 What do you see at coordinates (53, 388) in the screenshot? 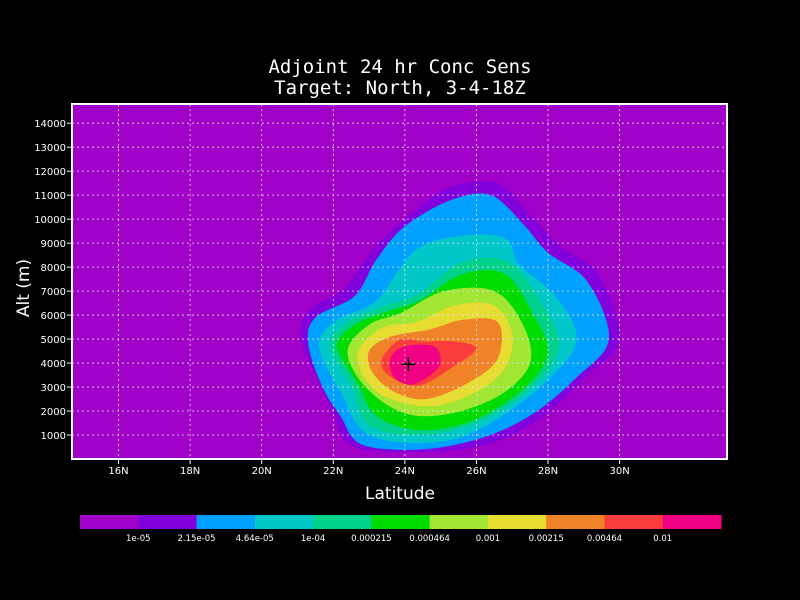
I see `y-tick-label: 3000` at bounding box center [53, 388].